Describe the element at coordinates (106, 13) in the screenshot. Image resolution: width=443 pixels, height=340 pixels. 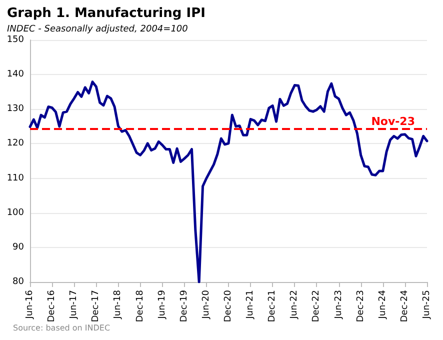
I see `chart-title: Graph 1. Manufacturing IPI` at that location.